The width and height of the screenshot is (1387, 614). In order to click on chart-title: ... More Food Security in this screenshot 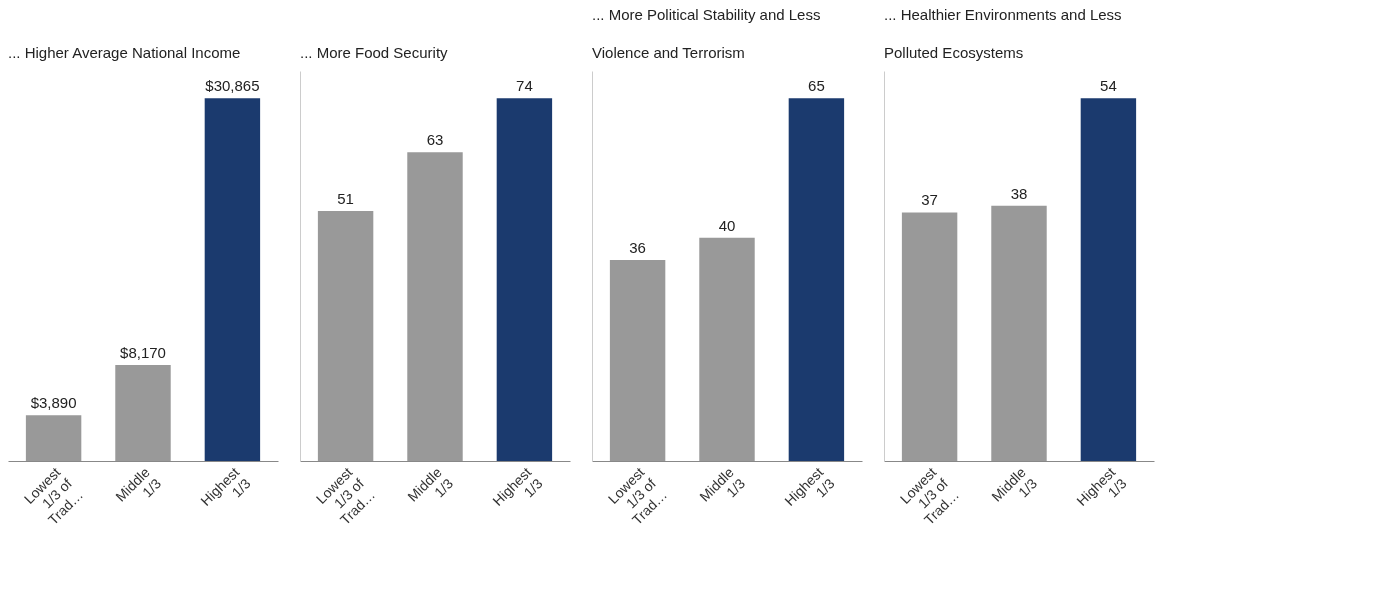, I will do `click(374, 52)`.